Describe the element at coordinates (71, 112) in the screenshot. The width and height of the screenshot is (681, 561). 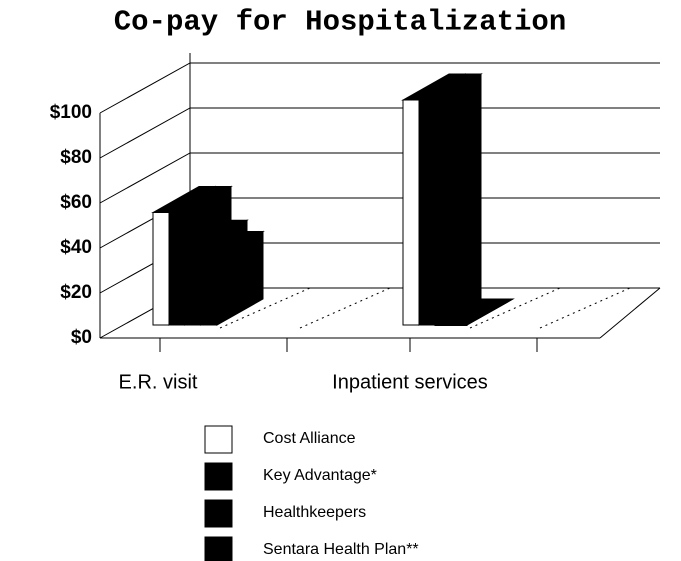
I see `y-tick-label: $100` at that location.